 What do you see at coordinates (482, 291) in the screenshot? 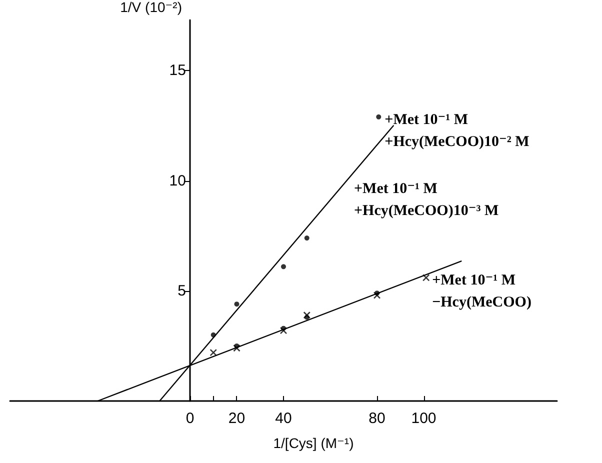
I see `annotation: +Met 10⁻¹ M −Hcy(MeCOO)` at bounding box center [482, 291].